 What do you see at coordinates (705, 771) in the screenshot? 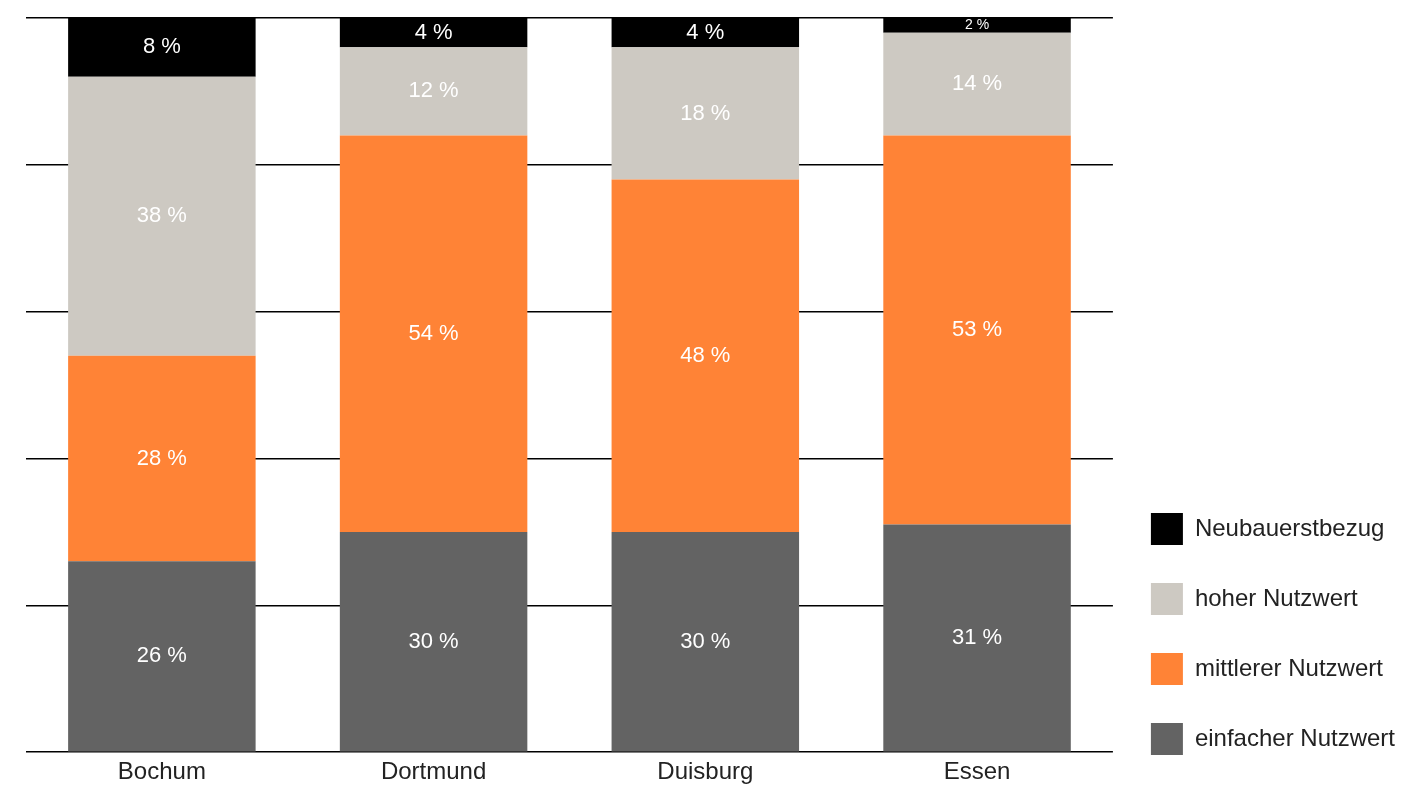
I see `x-tick-label: Duisburg` at bounding box center [705, 771].